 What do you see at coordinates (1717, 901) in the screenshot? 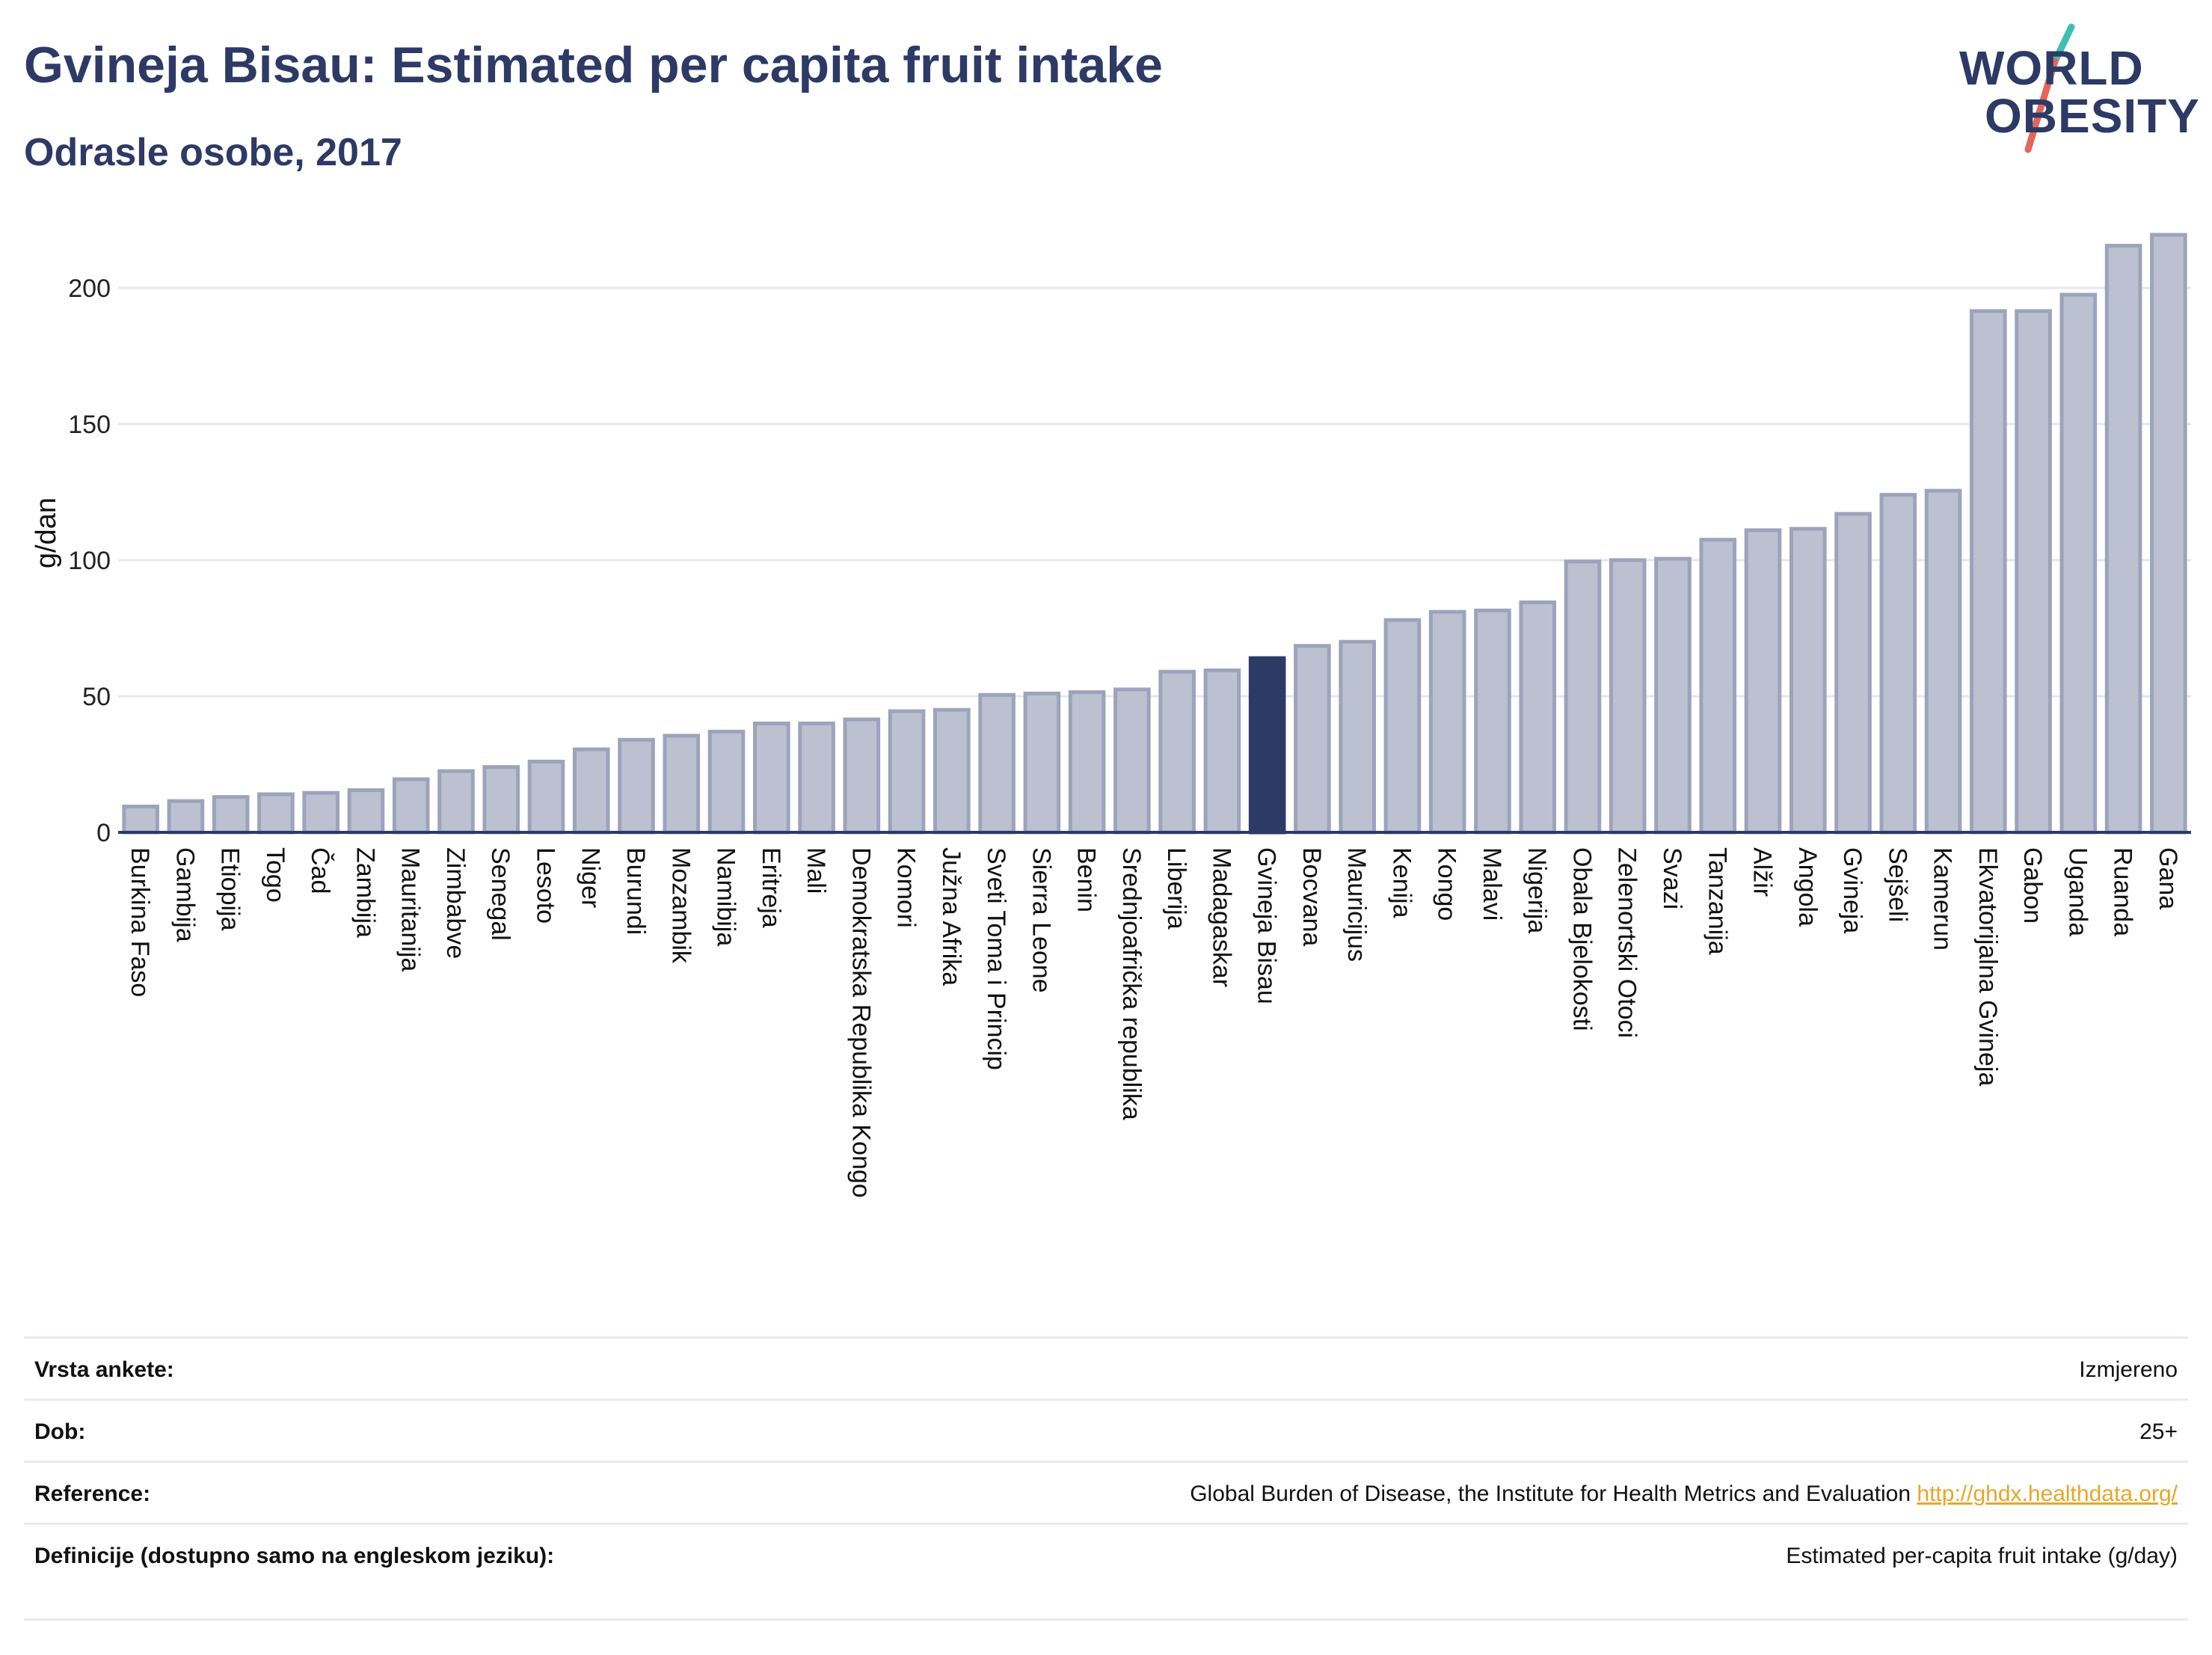
I see `x-tick-label: Tanzanija` at bounding box center [1717, 901].